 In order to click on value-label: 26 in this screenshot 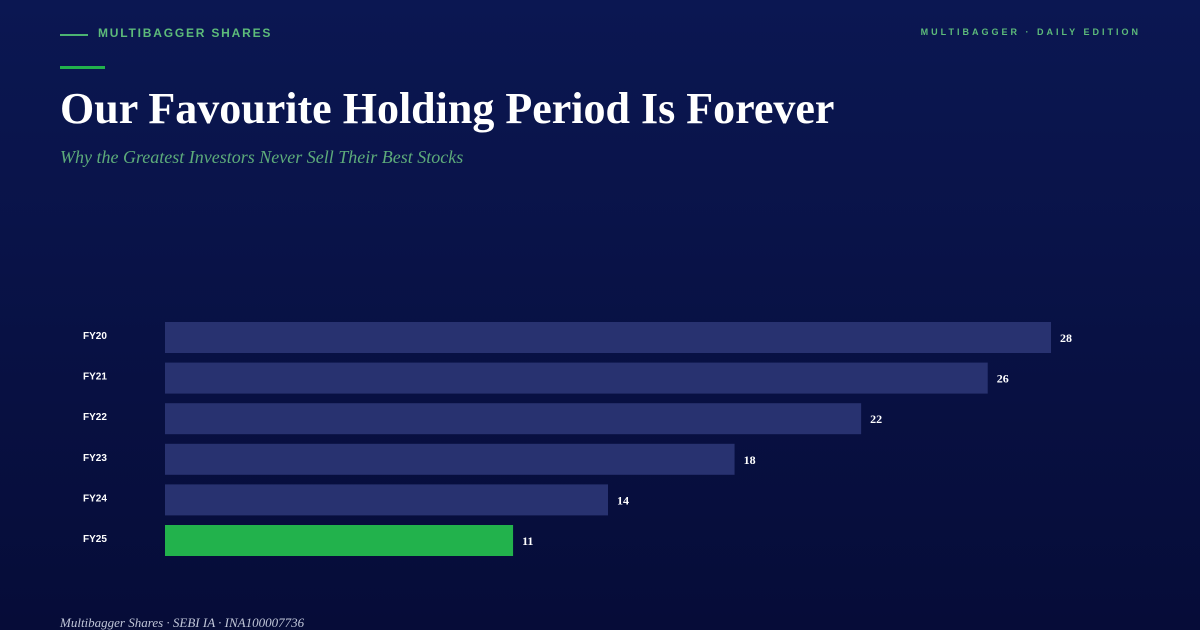, I will do `click(1003, 379)`.